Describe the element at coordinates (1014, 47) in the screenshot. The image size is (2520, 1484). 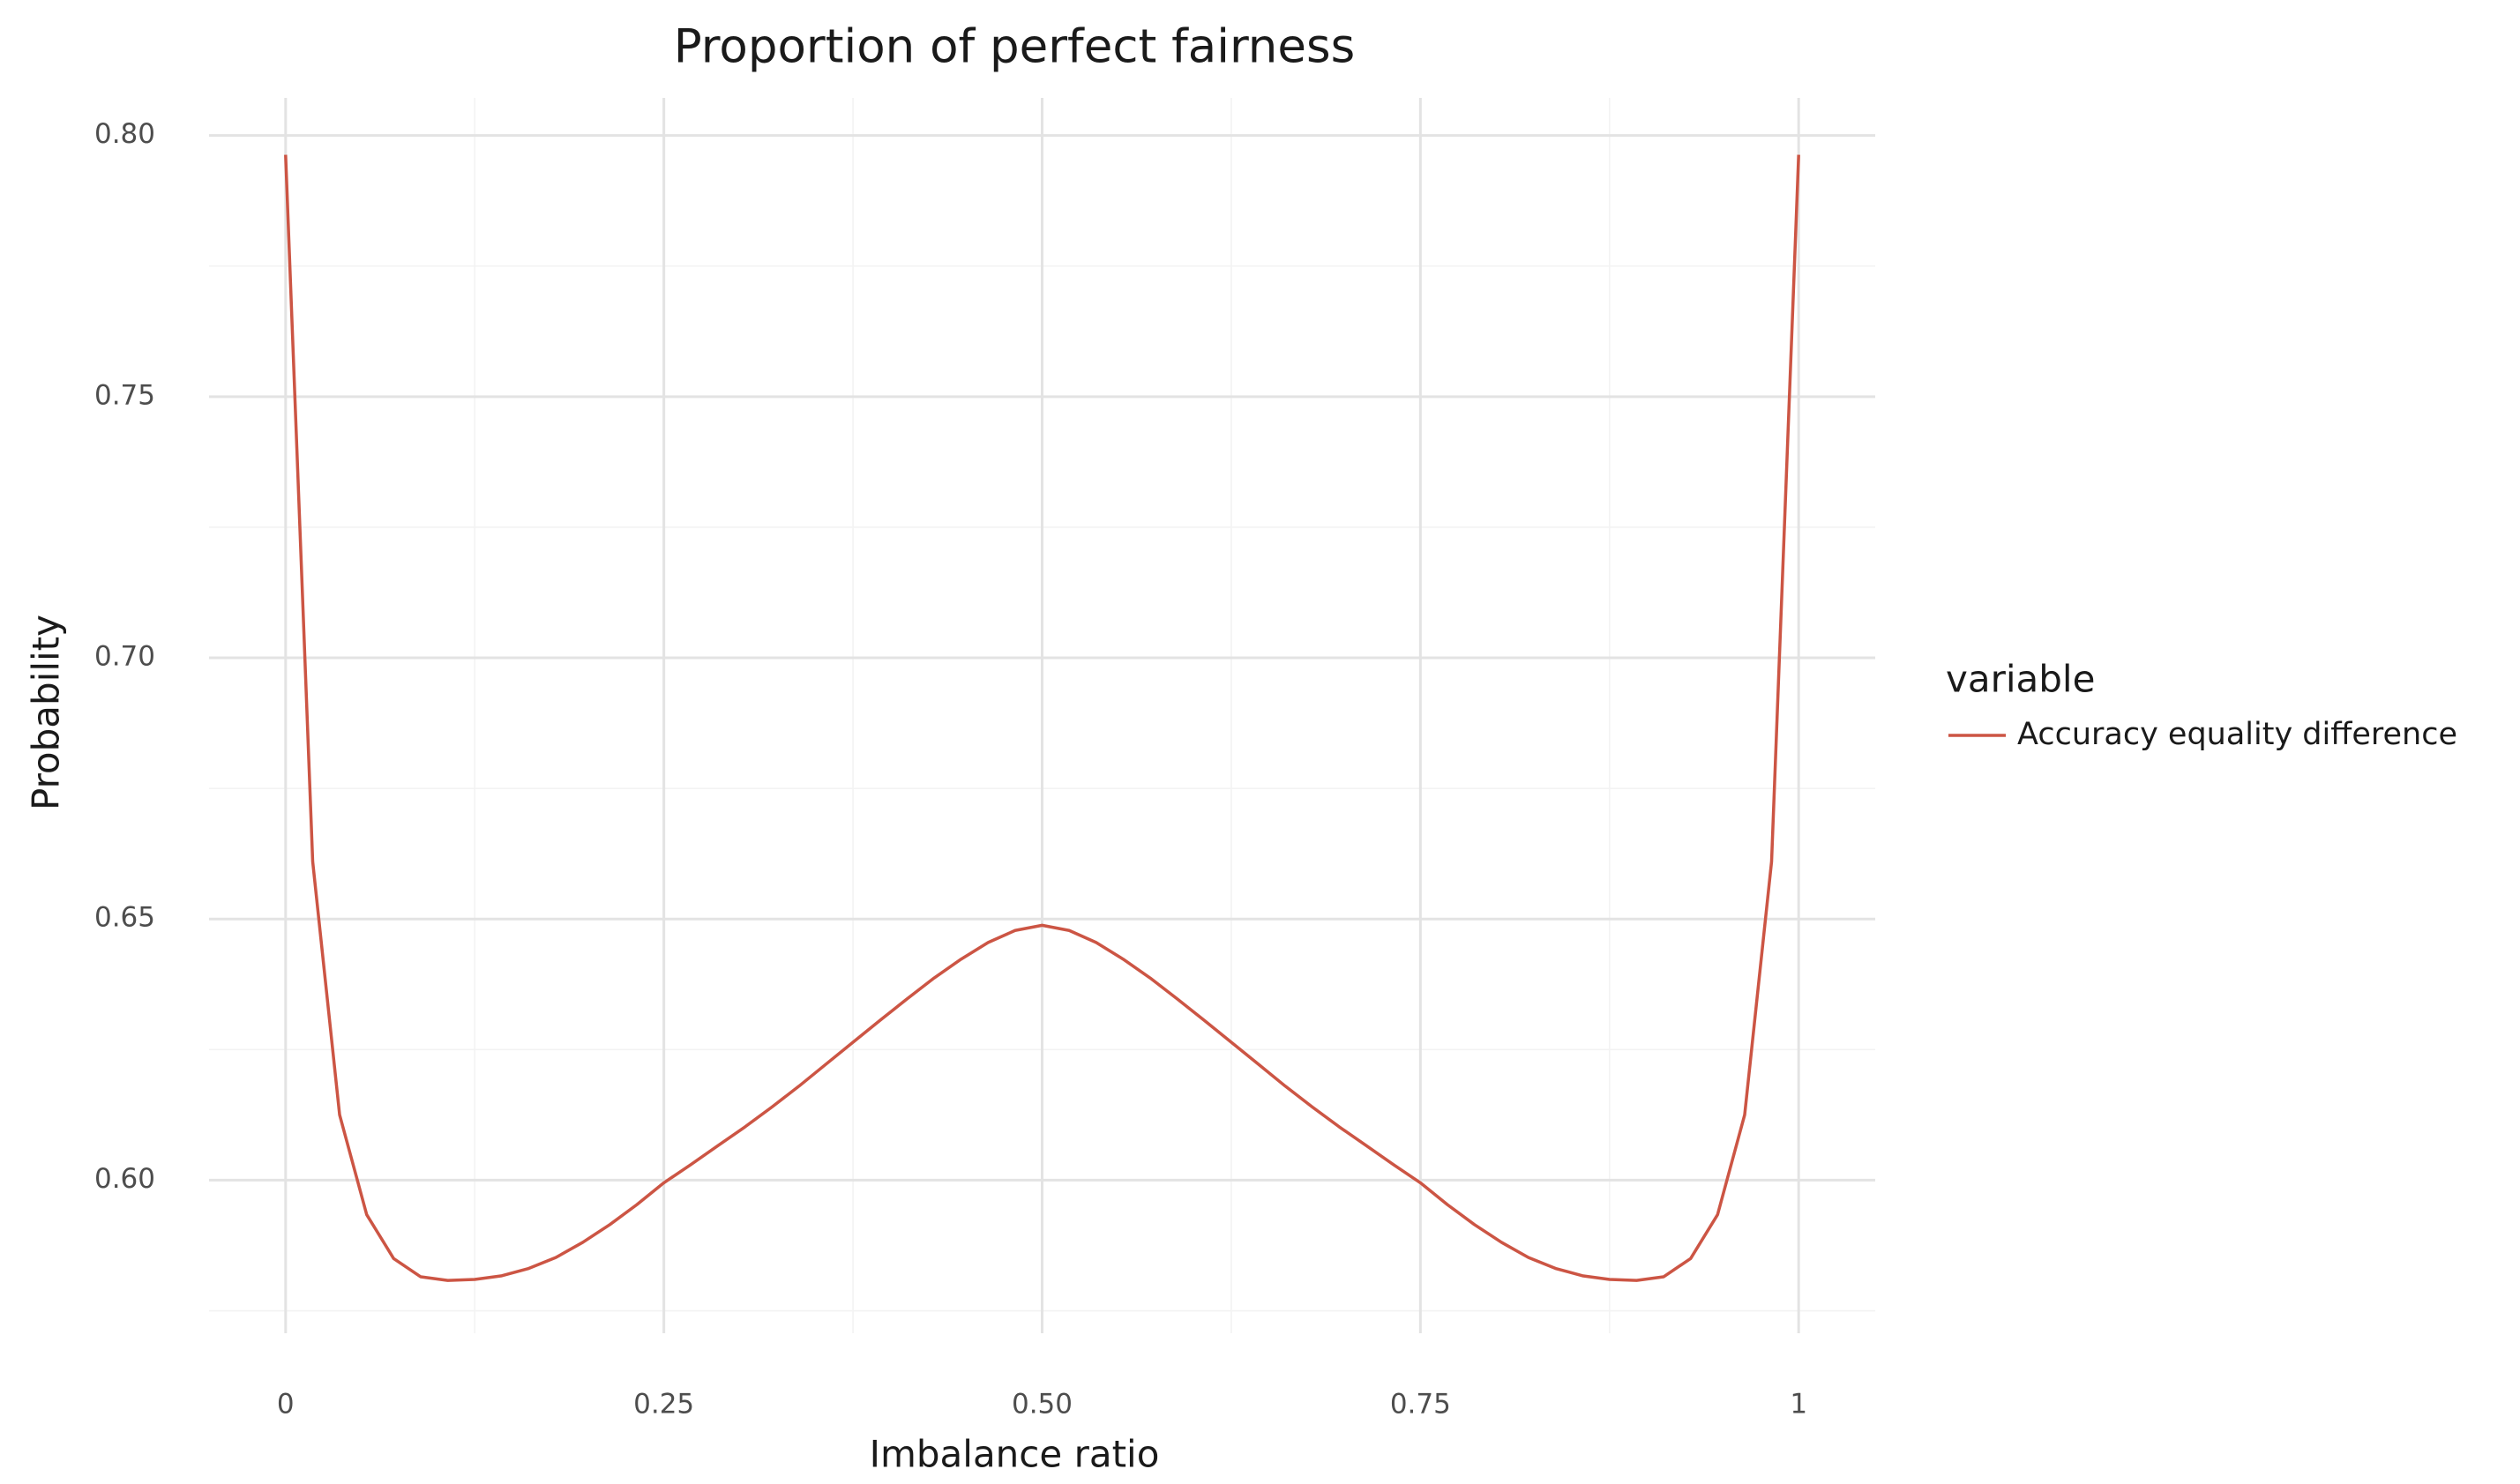
I see `chart-title: Proportion of perfect fairness` at that location.